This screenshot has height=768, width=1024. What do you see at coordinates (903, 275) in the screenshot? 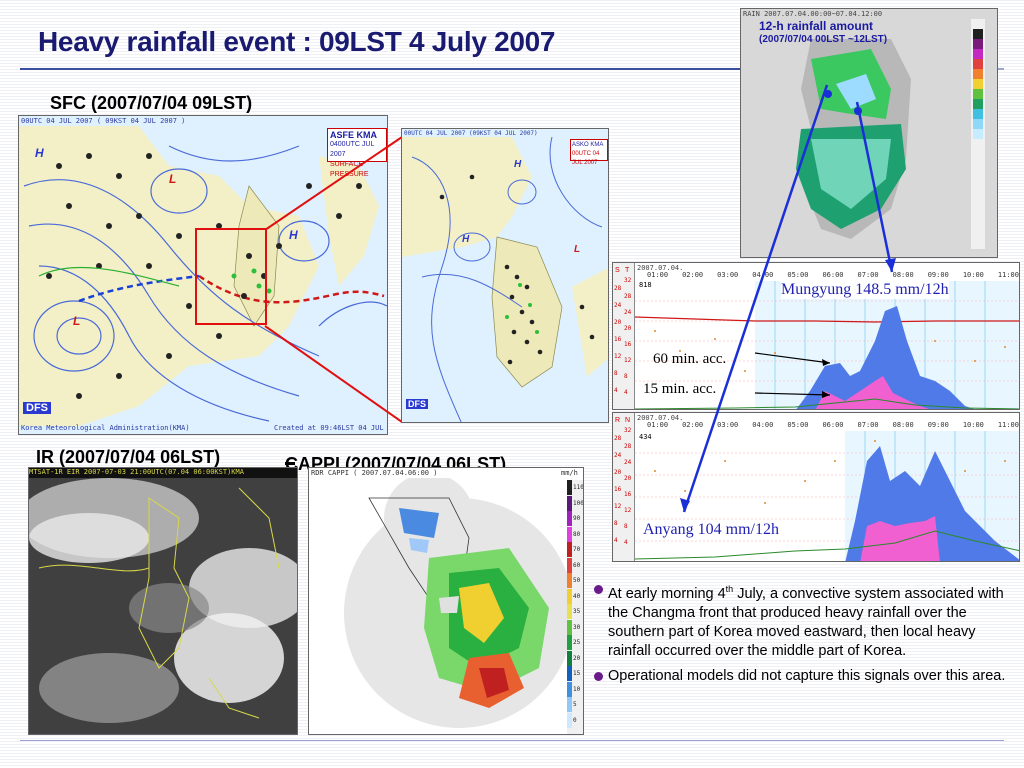
I see `ts-top-time-7: 08:00` at bounding box center [903, 275].